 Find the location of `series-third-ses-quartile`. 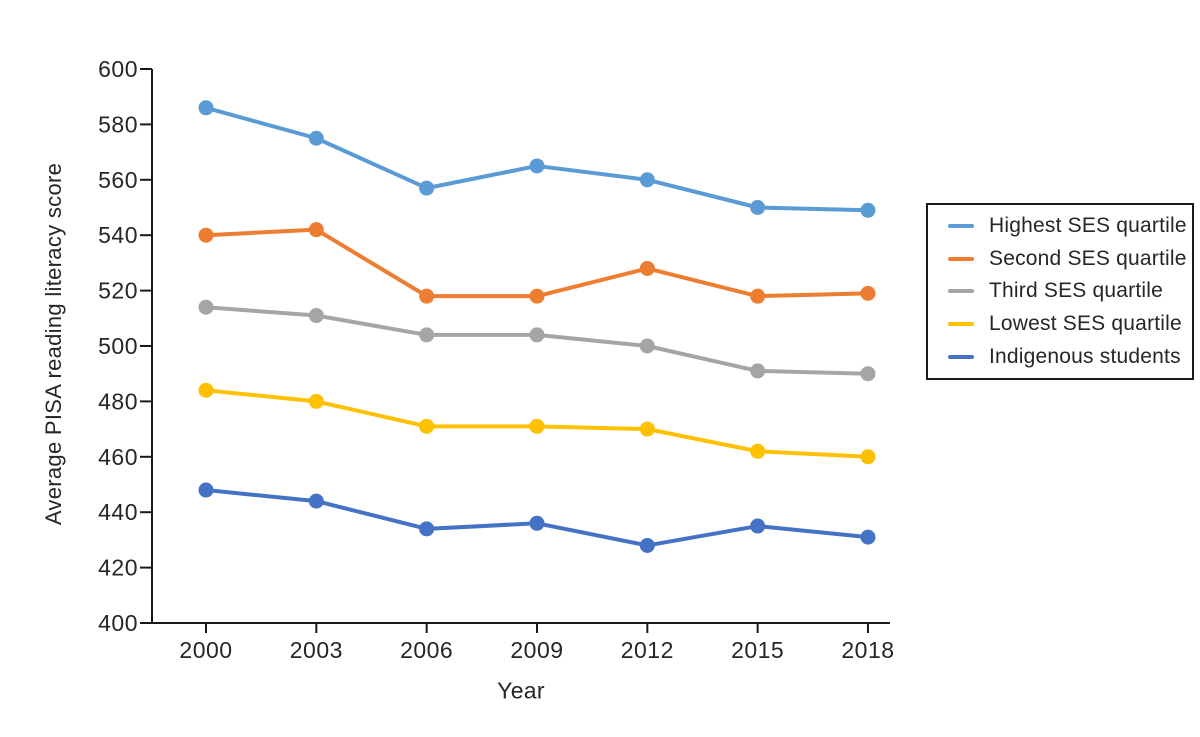

series-third-ses-quartile is located at coordinates (537, 340).